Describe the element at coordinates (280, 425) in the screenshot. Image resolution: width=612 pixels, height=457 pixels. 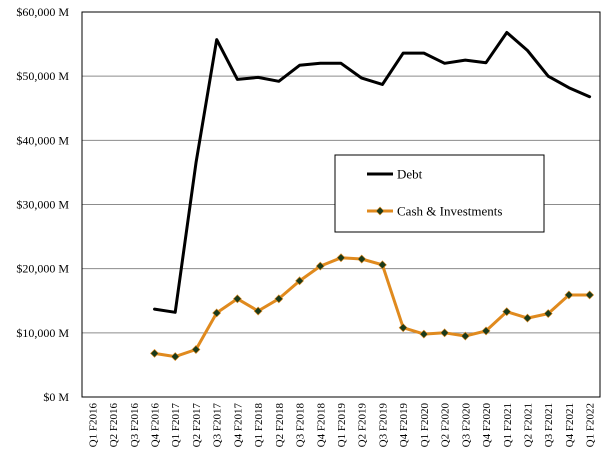
I see `x-tick-label: Q2 F2018` at that location.